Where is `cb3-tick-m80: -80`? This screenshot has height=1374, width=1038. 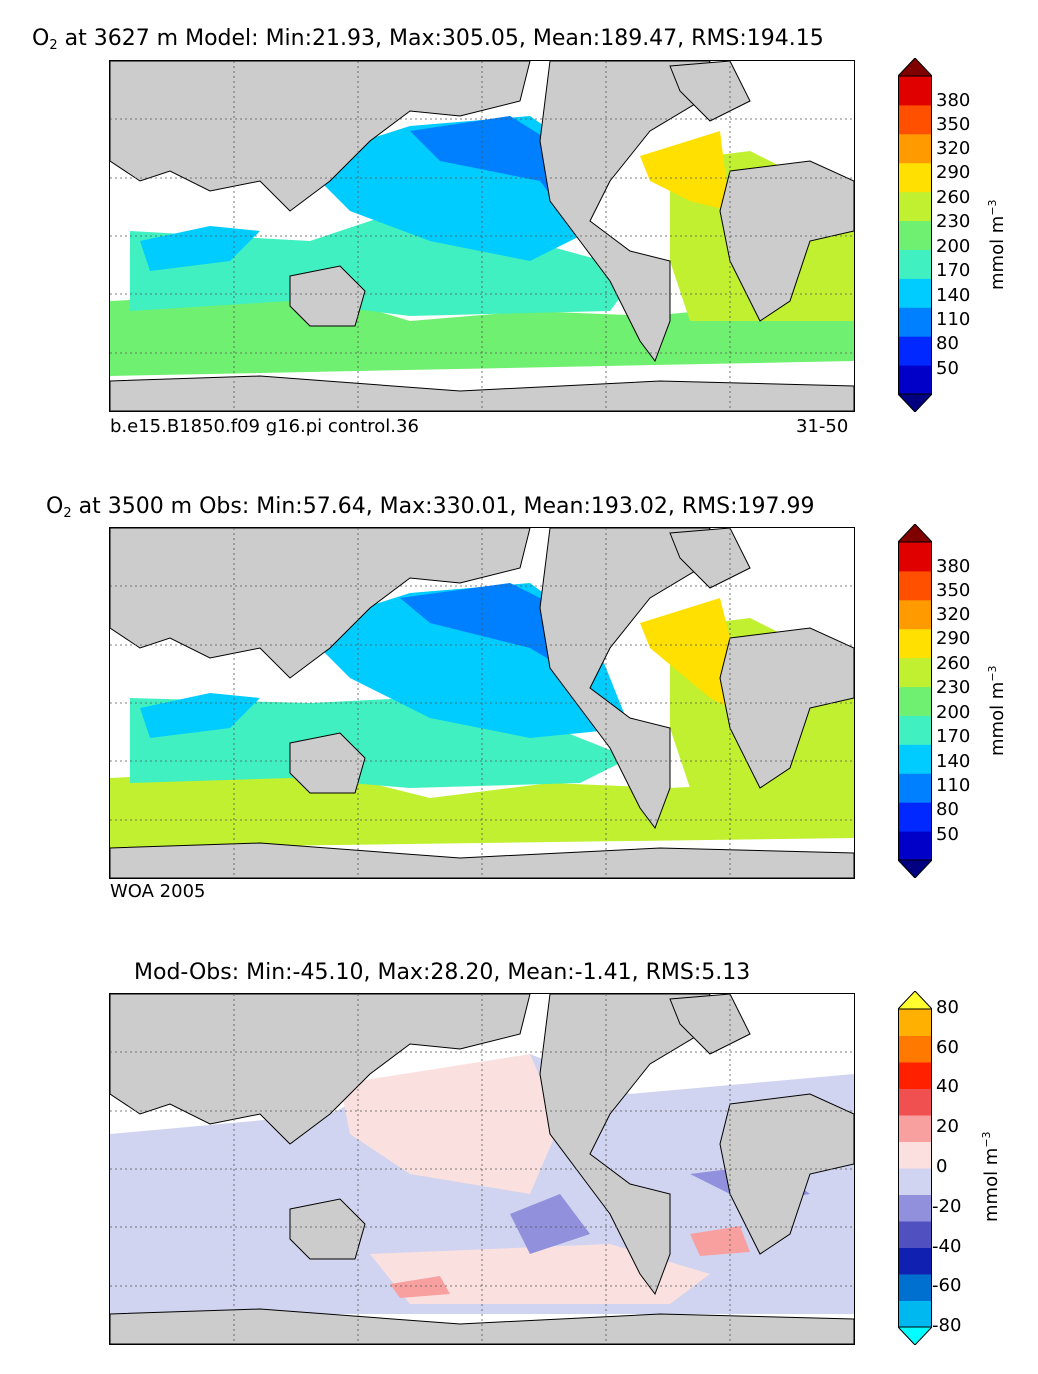 cb3-tick-m80: -80 is located at coordinates (947, 1325).